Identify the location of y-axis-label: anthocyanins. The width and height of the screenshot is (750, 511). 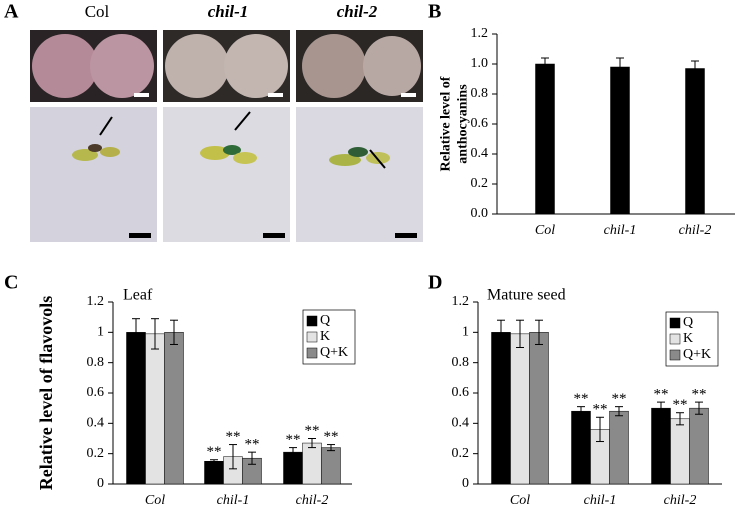
(463, 124).